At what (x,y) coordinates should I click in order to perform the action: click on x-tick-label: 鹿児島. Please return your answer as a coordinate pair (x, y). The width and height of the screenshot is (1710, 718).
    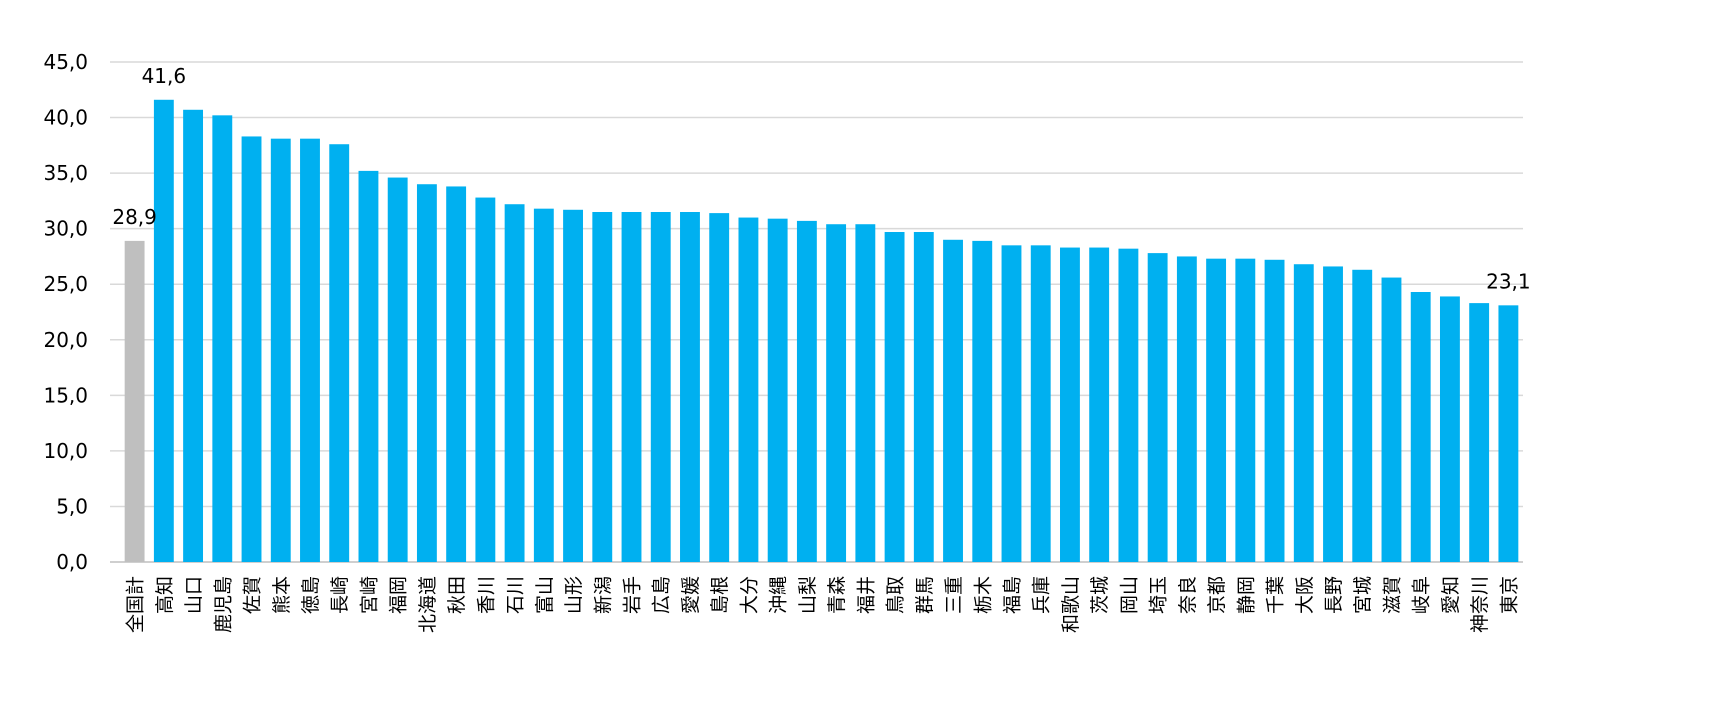
    Looking at the image, I should click on (223, 604).